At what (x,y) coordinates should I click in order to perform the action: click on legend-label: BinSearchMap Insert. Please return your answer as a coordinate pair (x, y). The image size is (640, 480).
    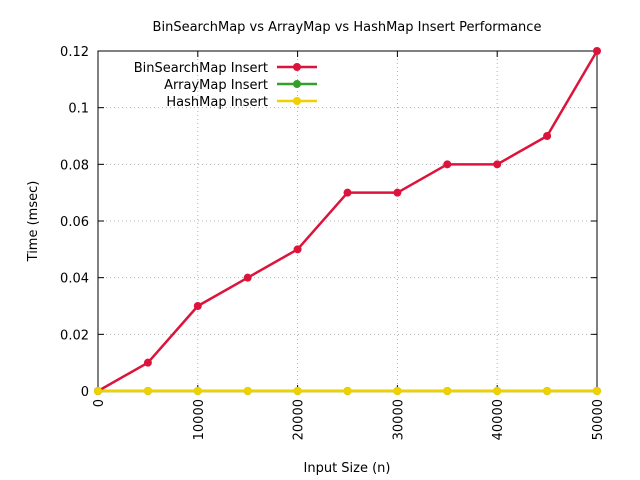
    Looking at the image, I should click on (201, 68).